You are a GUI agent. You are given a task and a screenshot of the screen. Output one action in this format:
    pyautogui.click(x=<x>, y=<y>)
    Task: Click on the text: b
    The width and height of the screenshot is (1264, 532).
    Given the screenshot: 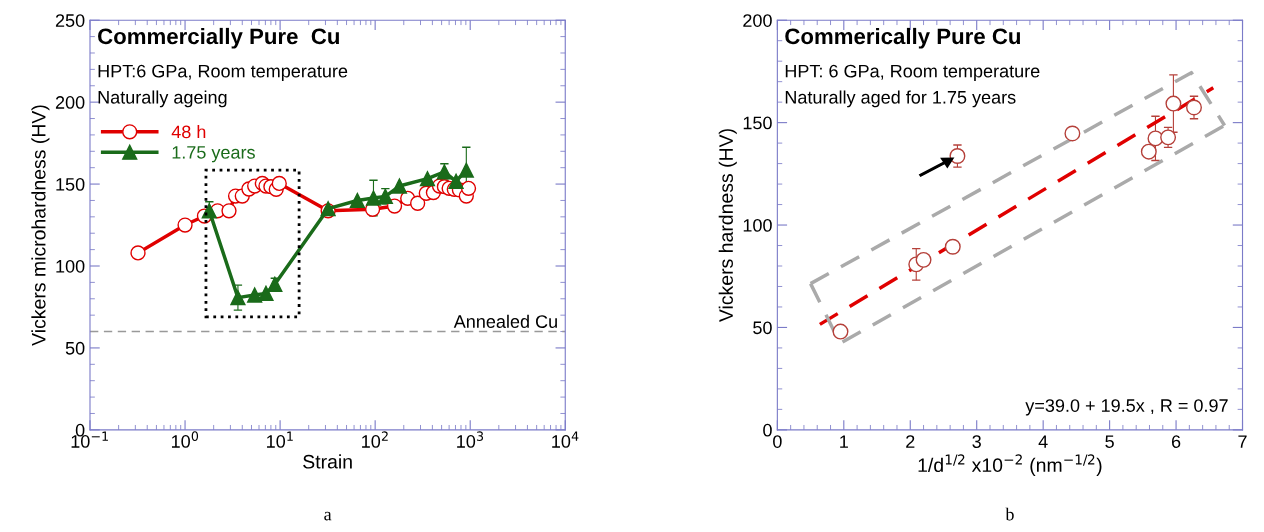 What is the action you would take?
    pyautogui.click(x=1009, y=514)
    